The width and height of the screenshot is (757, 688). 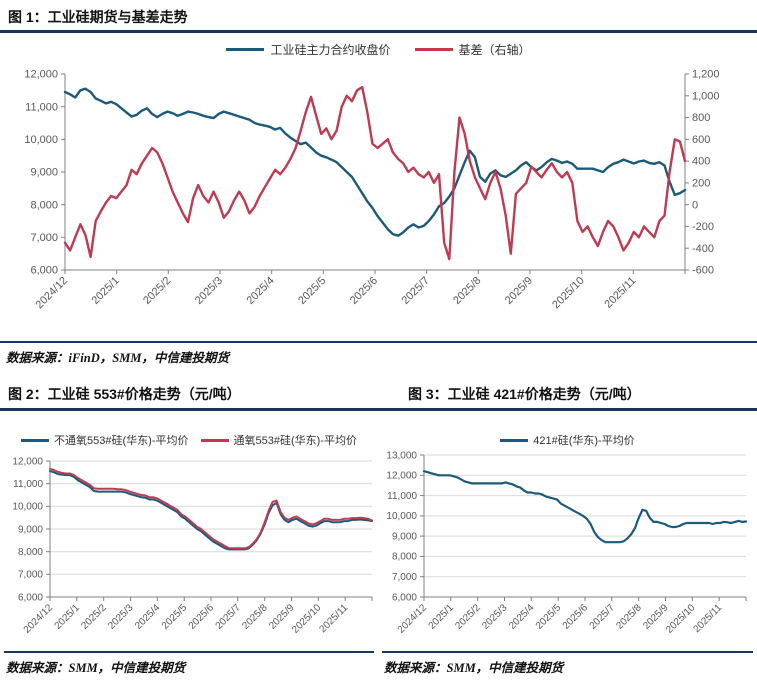 I want to click on y-tick-label: 13,000, so click(x=401, y=455).